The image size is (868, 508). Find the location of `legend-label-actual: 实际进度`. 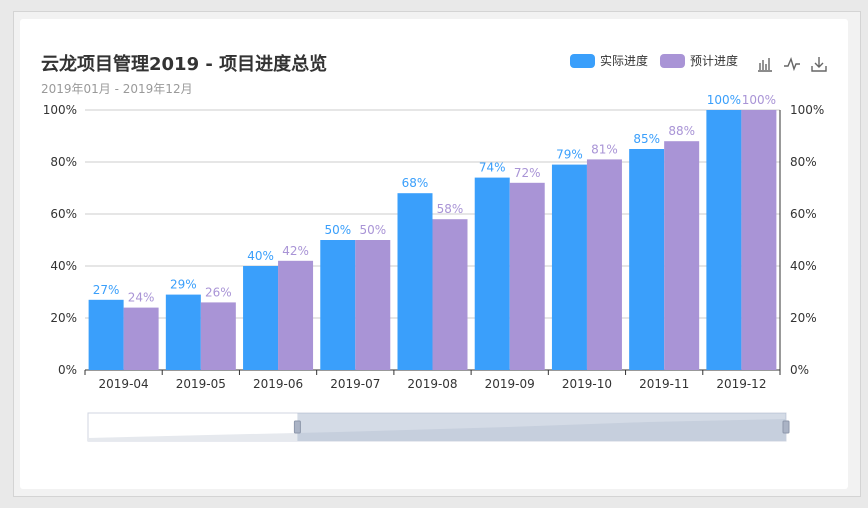

legend-label-actual: 实际进度 is located at coordinates (624, 61).